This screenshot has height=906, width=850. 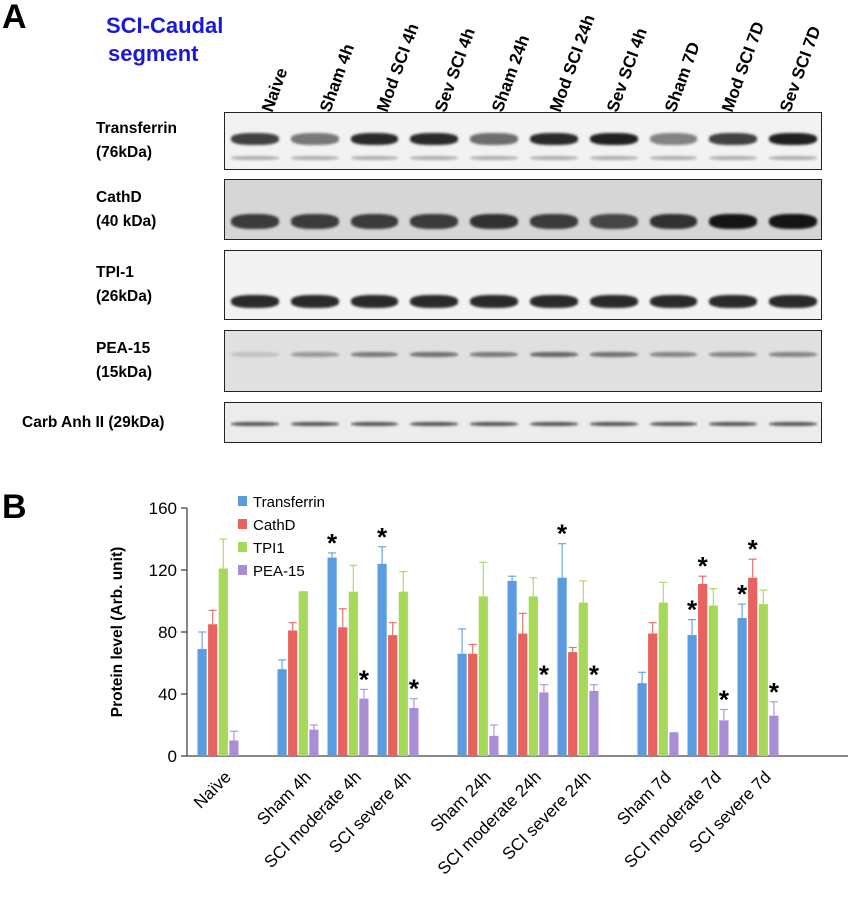 I want to click on lane-label: Sham 7D, so click(x=682, y=77).